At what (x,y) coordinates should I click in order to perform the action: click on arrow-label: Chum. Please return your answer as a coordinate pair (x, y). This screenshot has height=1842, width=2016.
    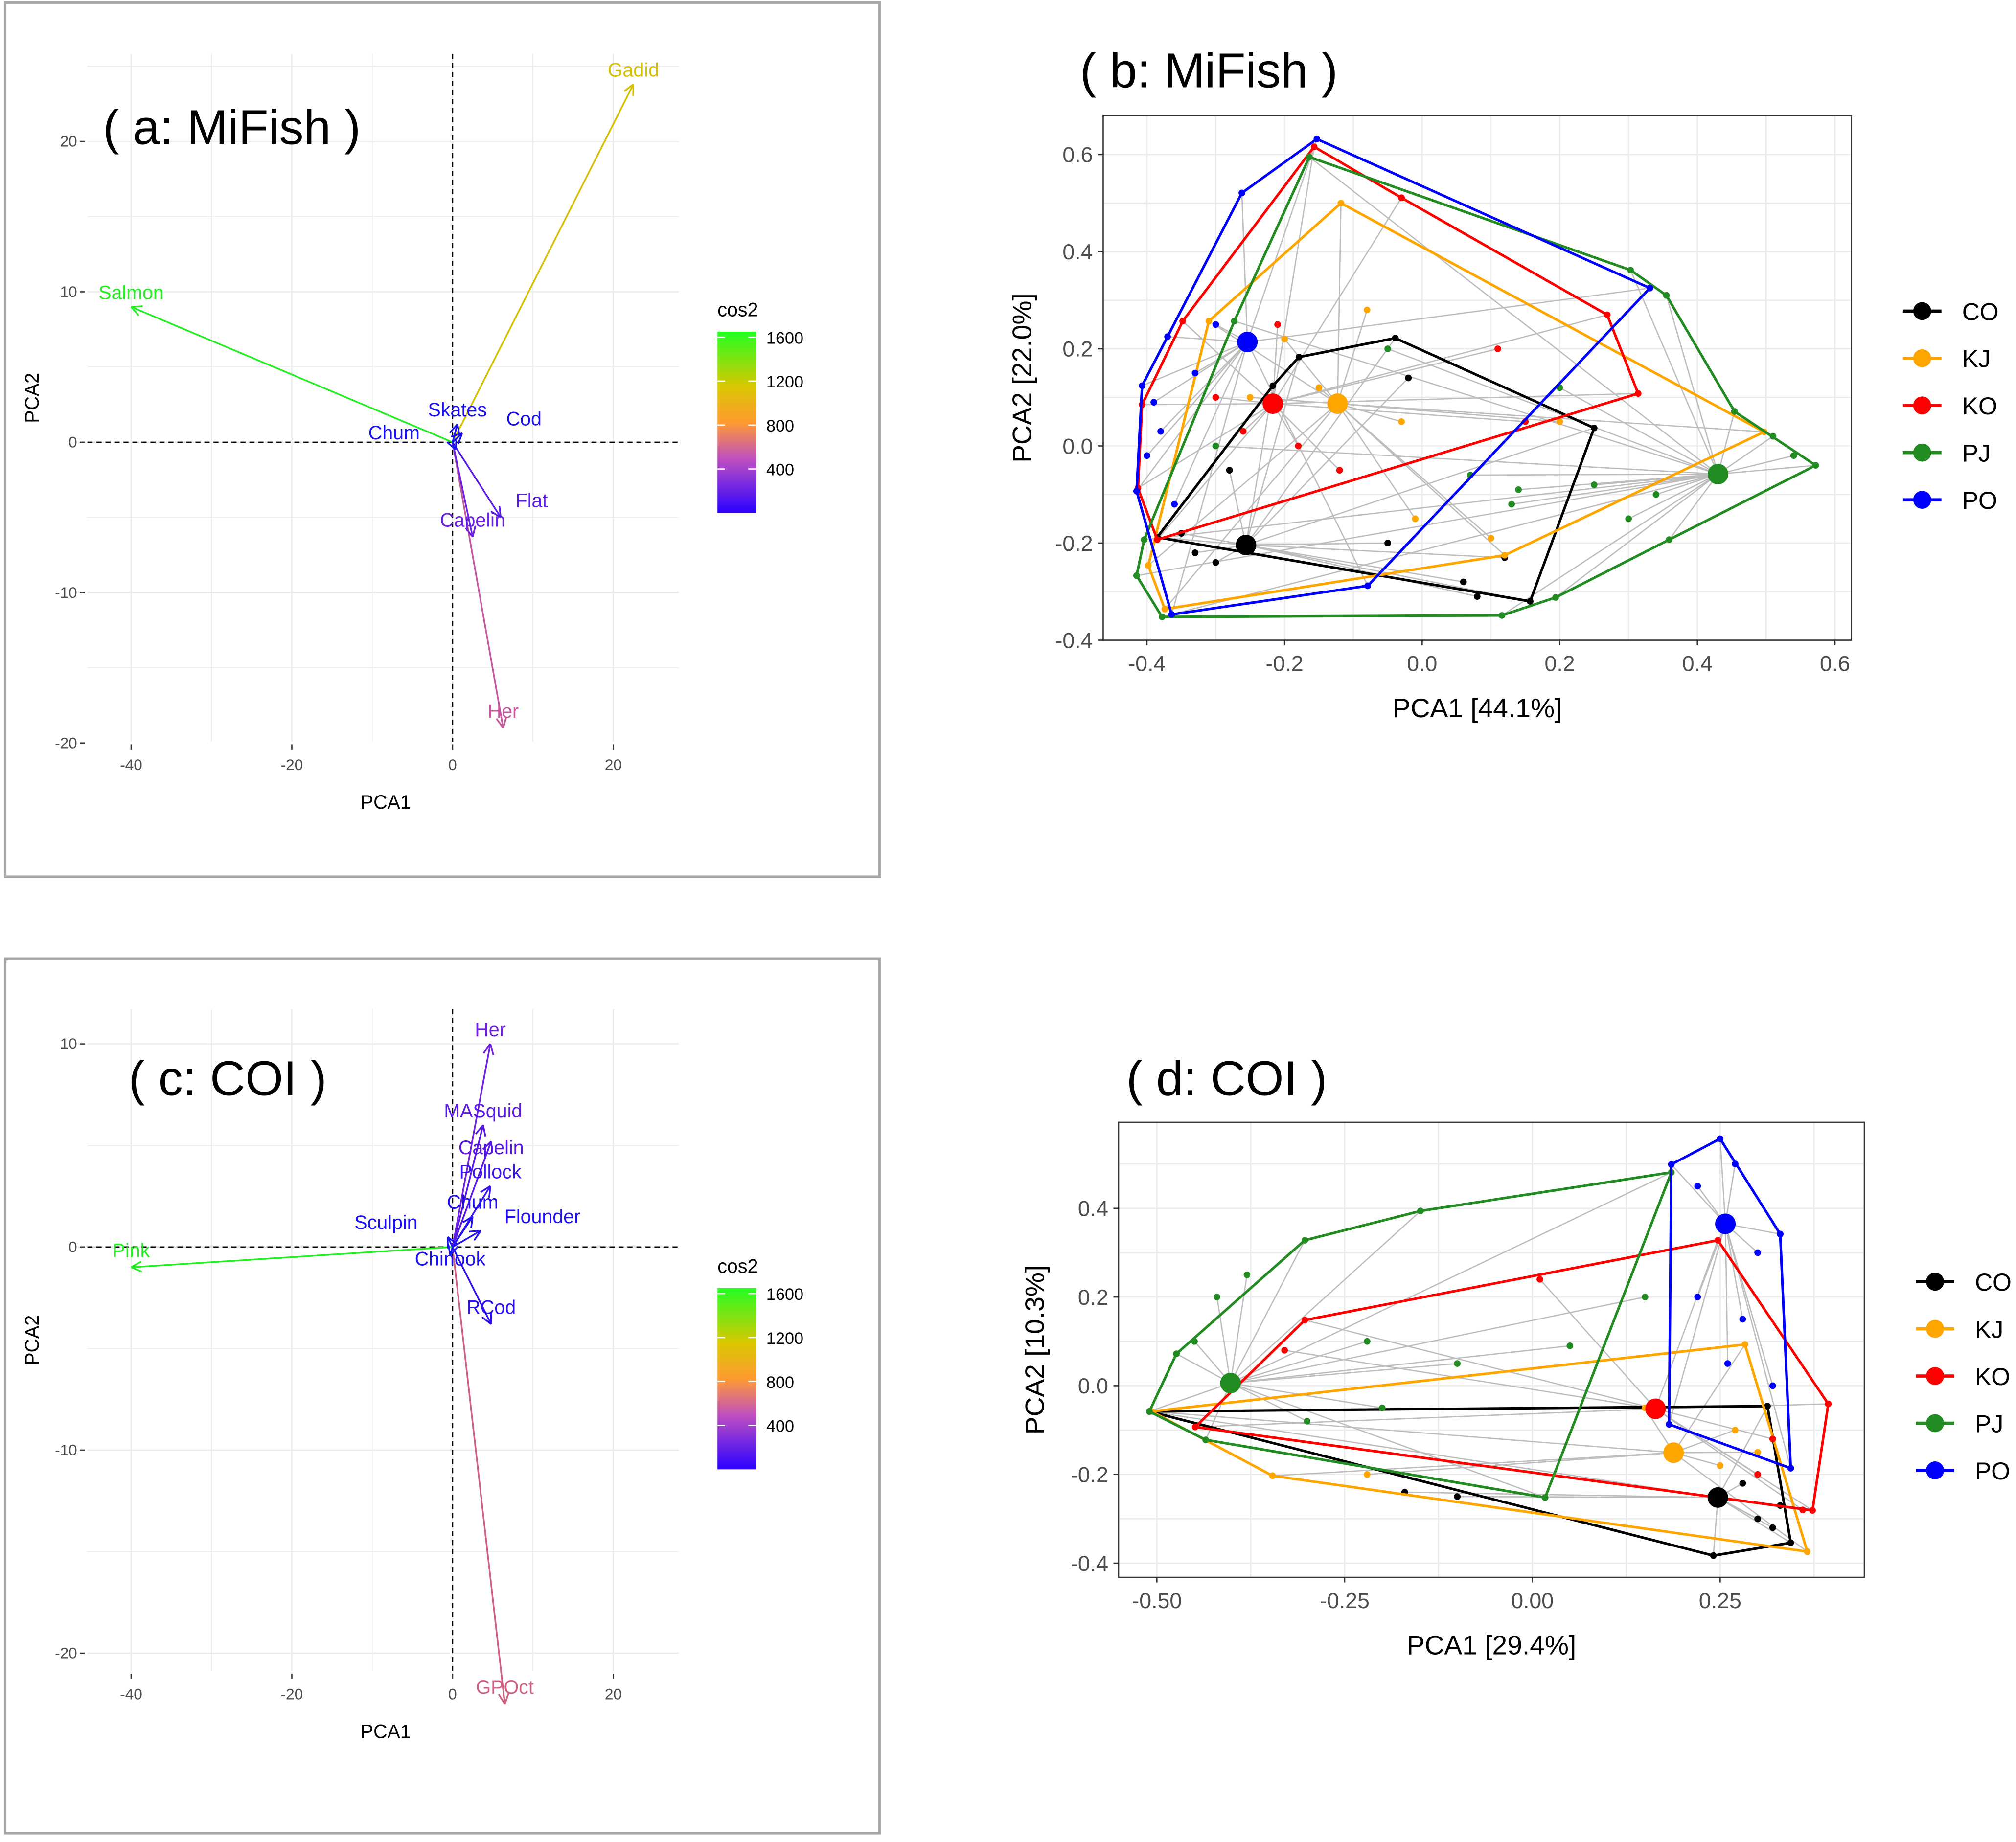
    Looking at the image, I should click on (394, 433).